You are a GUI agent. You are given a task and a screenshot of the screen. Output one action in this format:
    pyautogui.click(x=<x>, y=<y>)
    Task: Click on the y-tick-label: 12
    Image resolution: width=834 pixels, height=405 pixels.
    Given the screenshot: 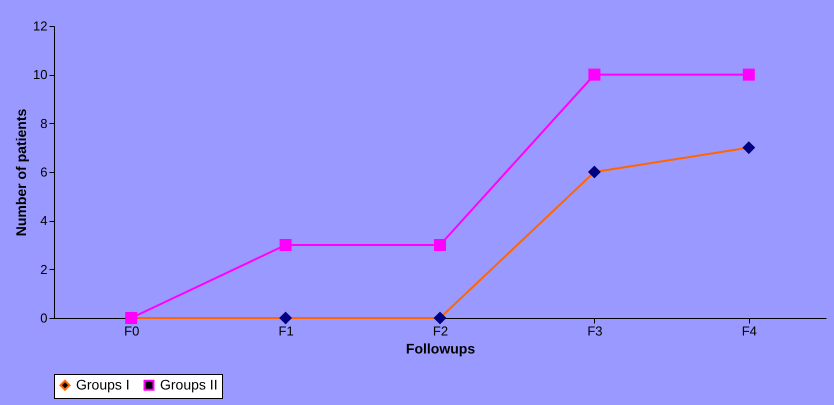 What is the action you would take?
    pyautogui.click(x=40, y=26)
    